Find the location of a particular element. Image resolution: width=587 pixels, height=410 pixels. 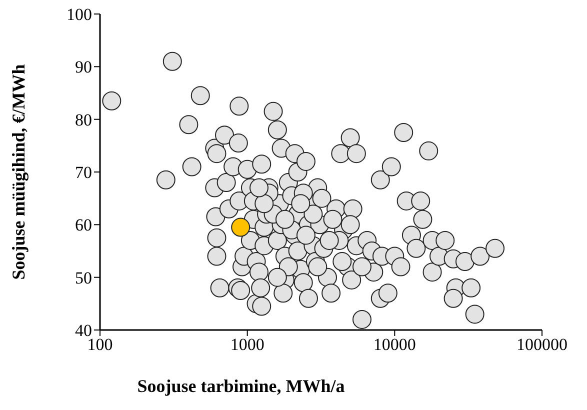

x-tick-label: 100000 is located at coordinates (542, 344).